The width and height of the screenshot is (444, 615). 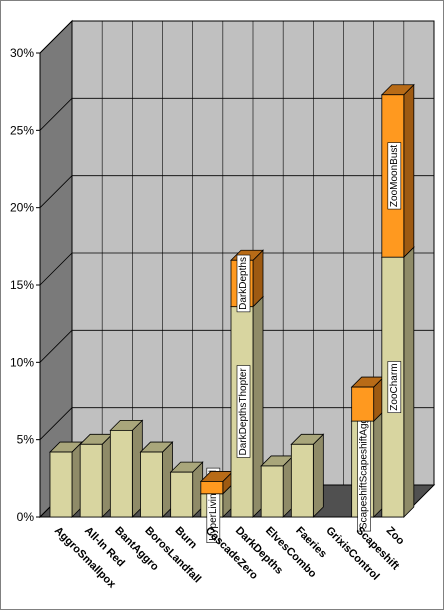 What do you see at coordinates (26, 517) in the screenshot?
I see `y-tick-label: 0%` at bounding box center [26, 517].